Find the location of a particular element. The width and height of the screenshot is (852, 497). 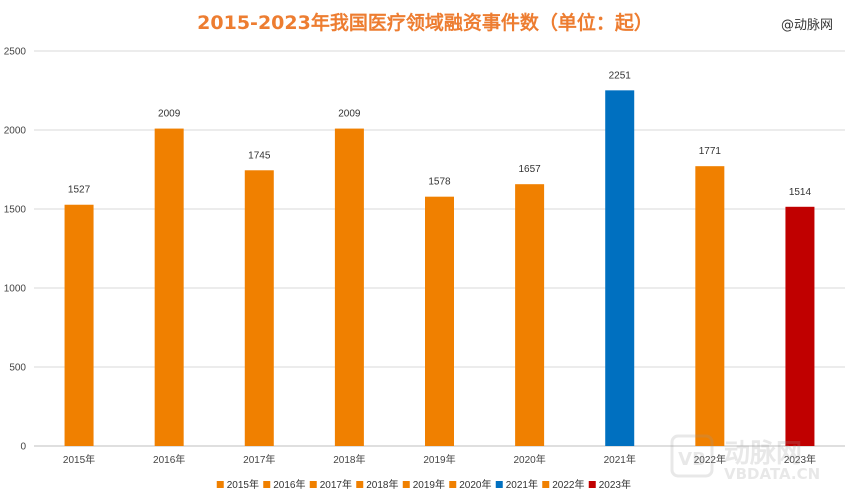

x-tick-label: 2023年 is located at coordinates (800, 459).